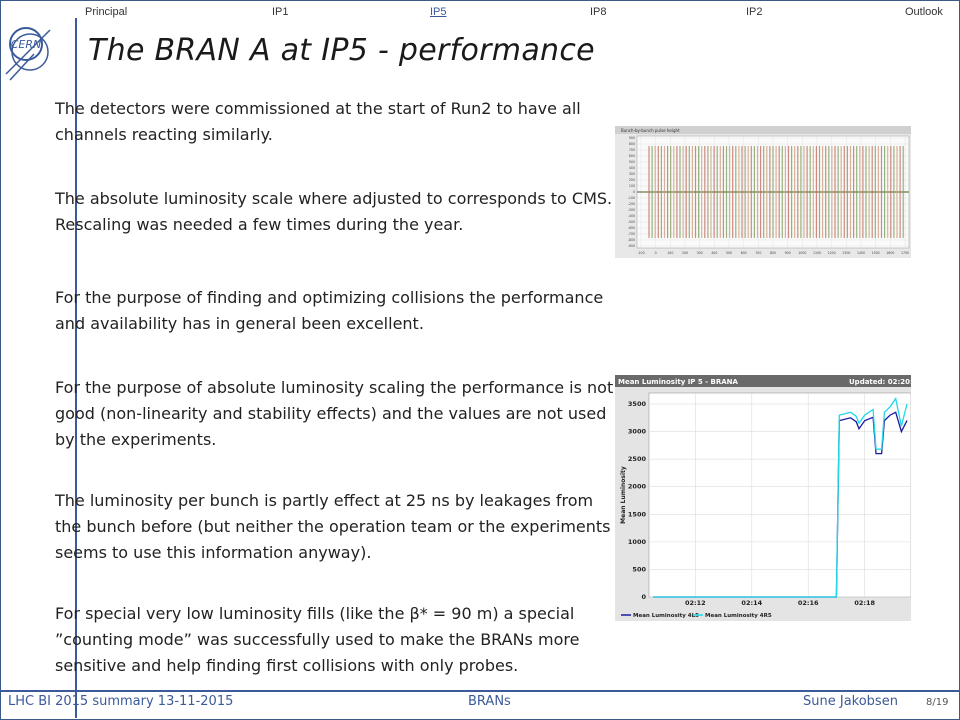 This screenshot has height=720, width=960. What do you see at coordinates (788, 253) in the screenshot?
I see `chart1-xtick-label: 900` at bounding box center [788, 253].